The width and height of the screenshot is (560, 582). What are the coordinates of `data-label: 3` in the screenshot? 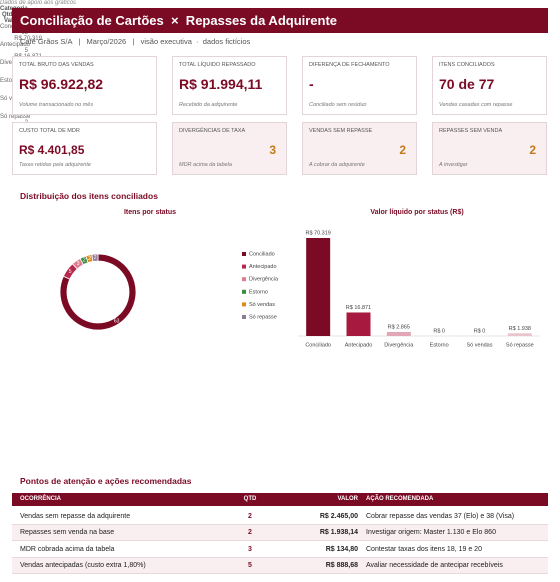 It's located at (78, 264).